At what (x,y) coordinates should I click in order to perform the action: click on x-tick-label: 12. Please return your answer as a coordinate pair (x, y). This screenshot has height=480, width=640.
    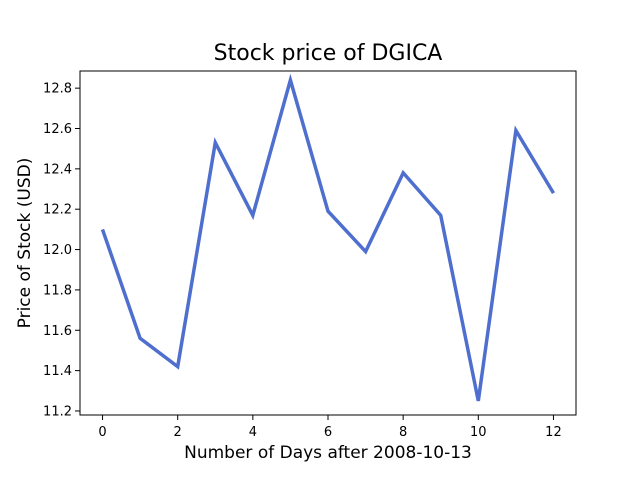
    Looking at the image, I should click on (553, 432).